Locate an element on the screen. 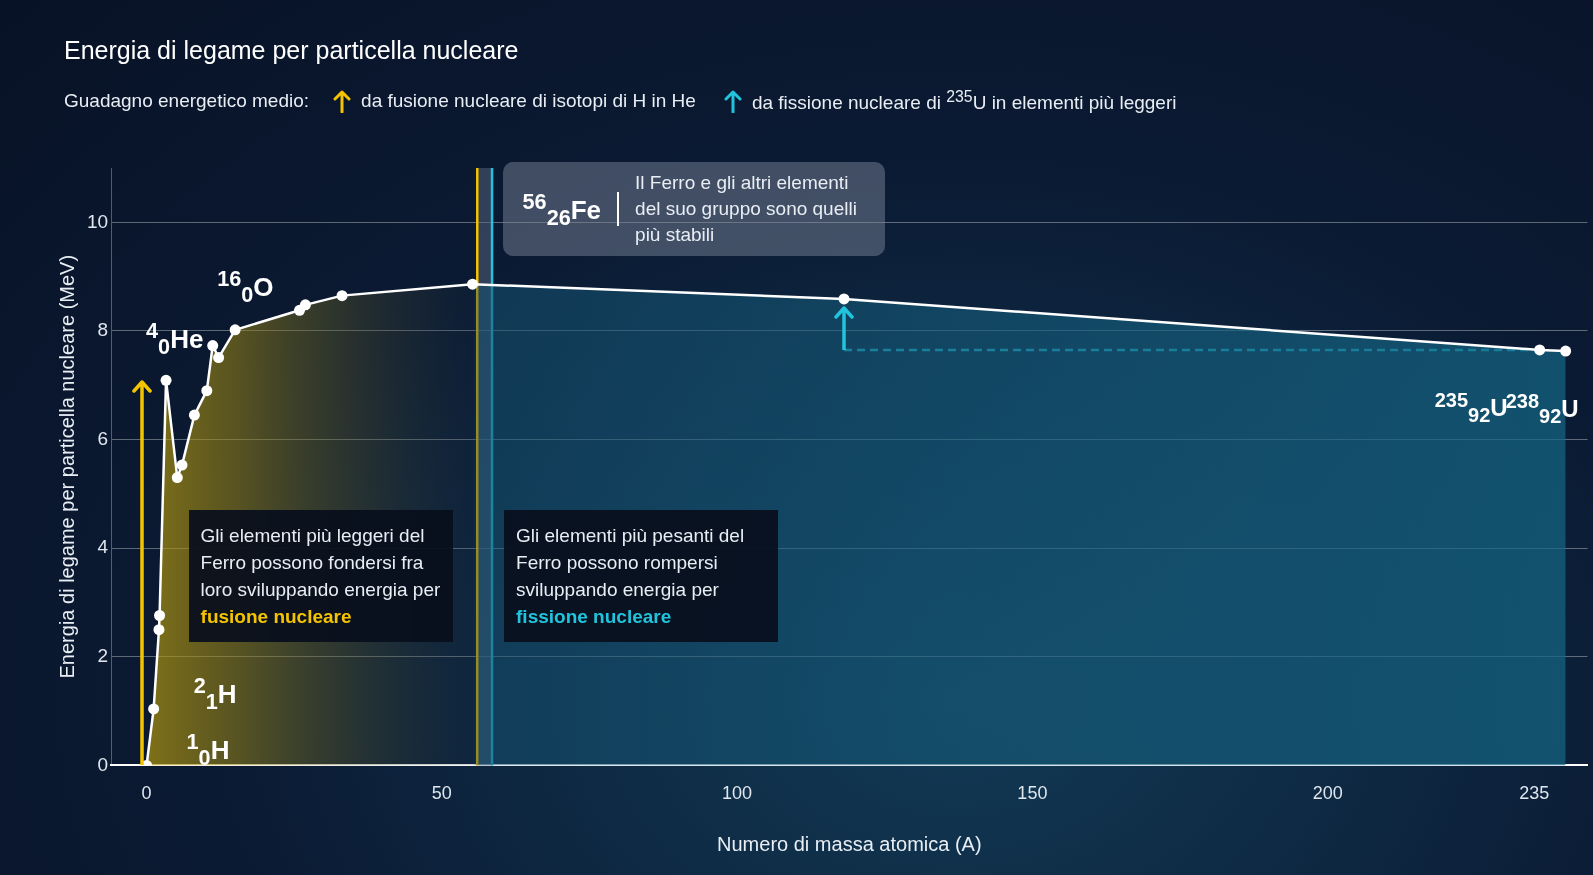  chart-subtitle: Guadagno energetico medio: is located at coordinates (187, 101).